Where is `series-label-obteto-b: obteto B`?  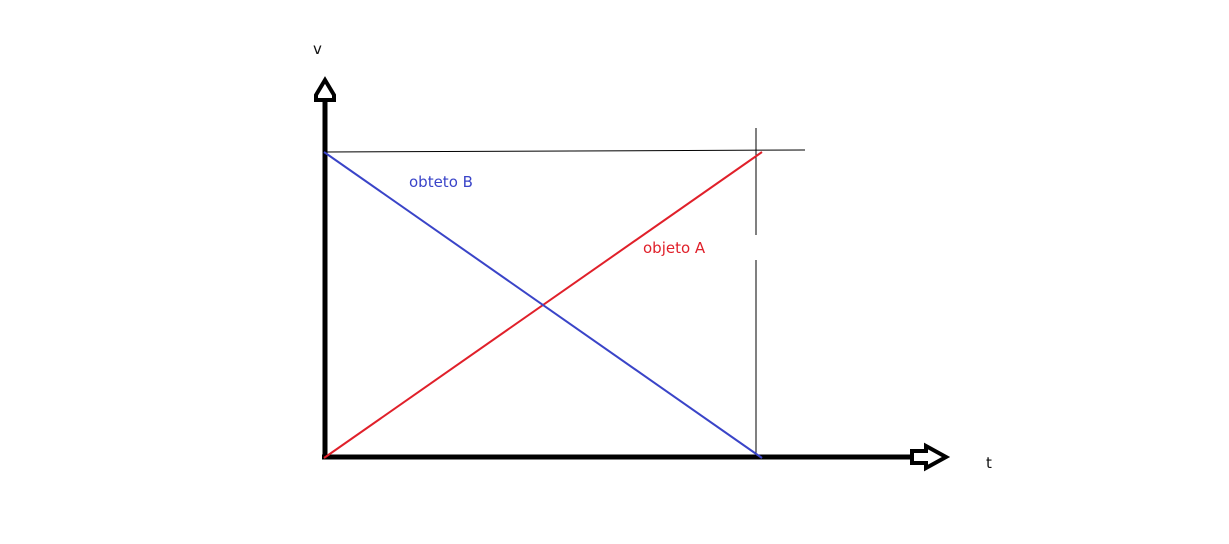 series-label-obteto-b: obteto B is located at coordinates (441, 182).